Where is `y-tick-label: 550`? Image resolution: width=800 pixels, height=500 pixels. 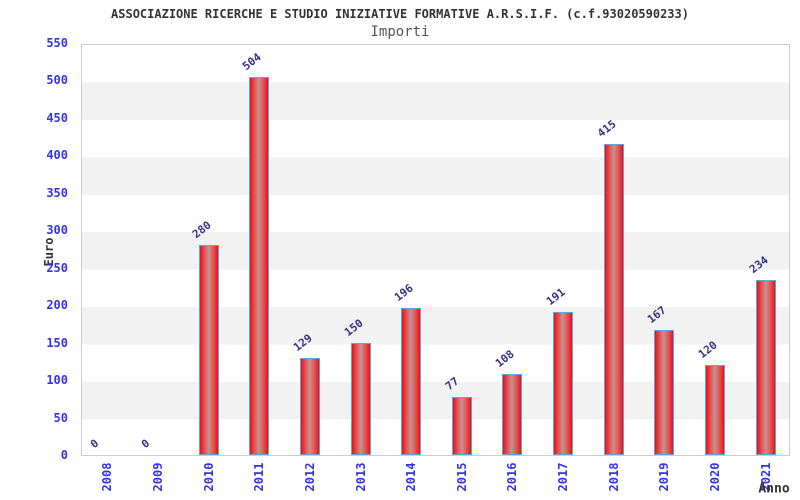 y-tick-label: 550 is located at coordinates (57, 43).